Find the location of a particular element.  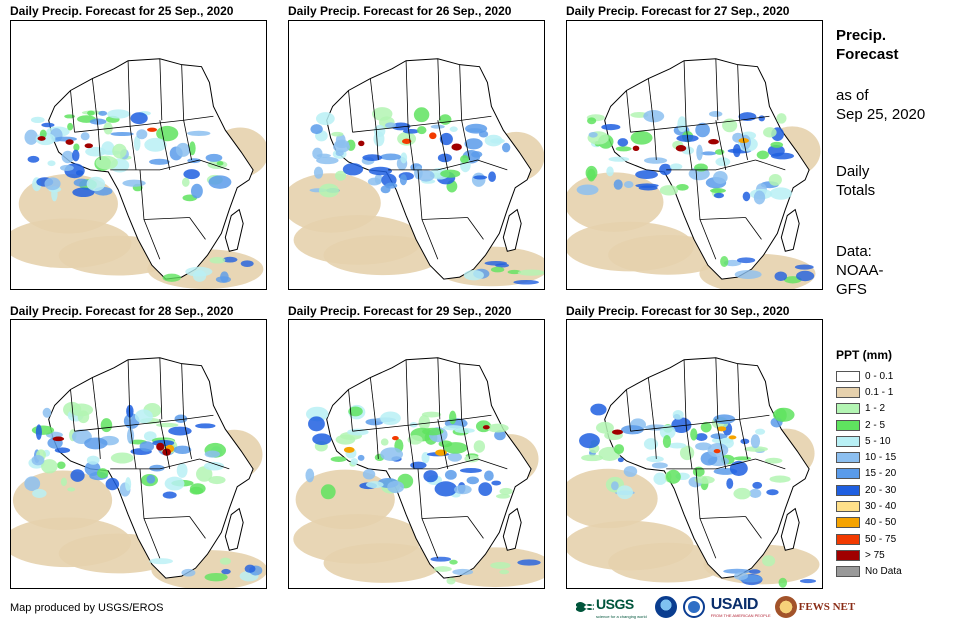

usgs-logo: USGS science for a changing world is located at coordinates (611, 607).